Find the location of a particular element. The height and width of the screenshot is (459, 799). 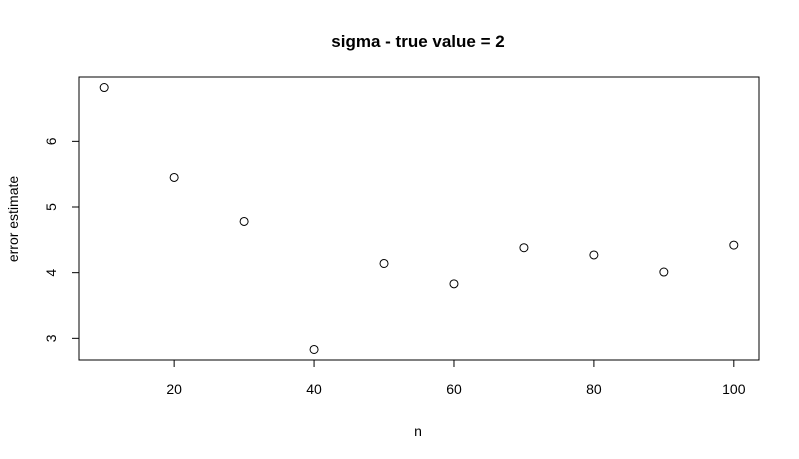

x-tick-label: 80 is located at coordinates (594, 389).